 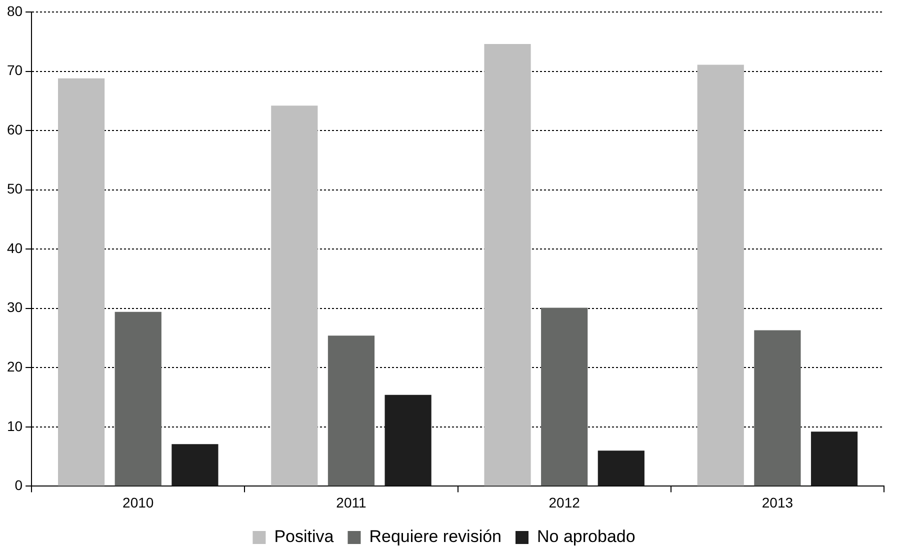 What do you see at coordinates (435, 536) in the screenshot?
I see `legend-label: Requiere revisión` at bounding box center [435, 536].